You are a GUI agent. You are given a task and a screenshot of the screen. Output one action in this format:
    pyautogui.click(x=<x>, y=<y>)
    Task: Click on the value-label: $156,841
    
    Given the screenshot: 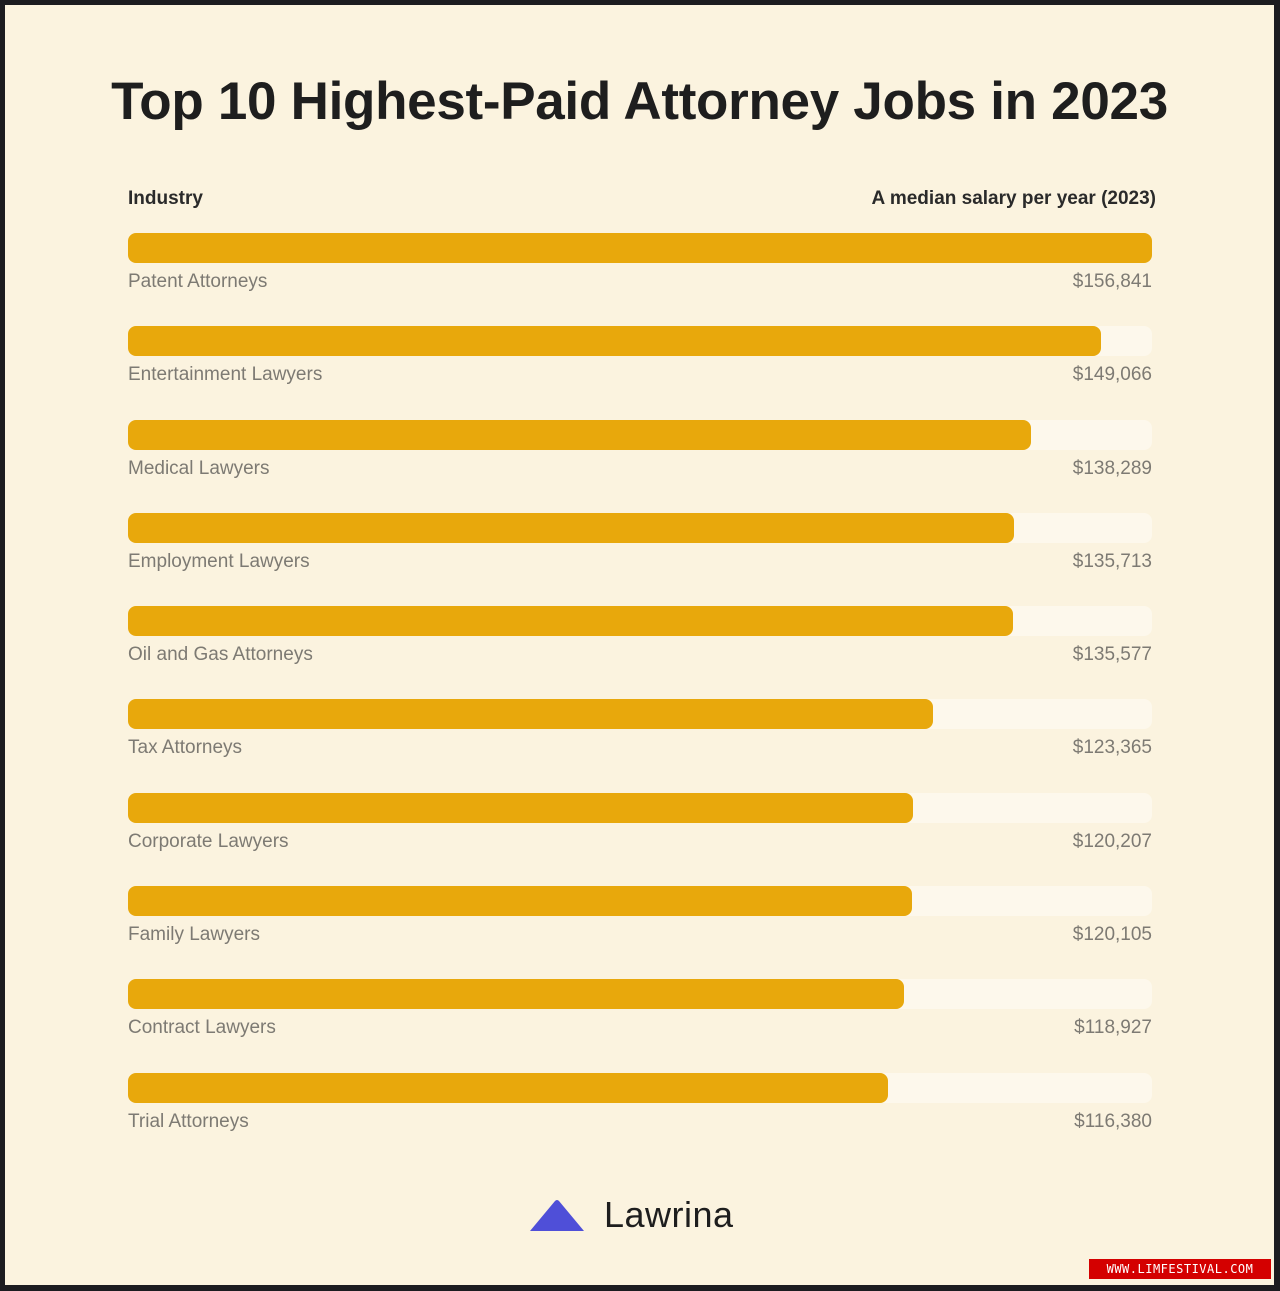 What is the action you would take?
    pyautogui.click(x=1112, y=281)
    